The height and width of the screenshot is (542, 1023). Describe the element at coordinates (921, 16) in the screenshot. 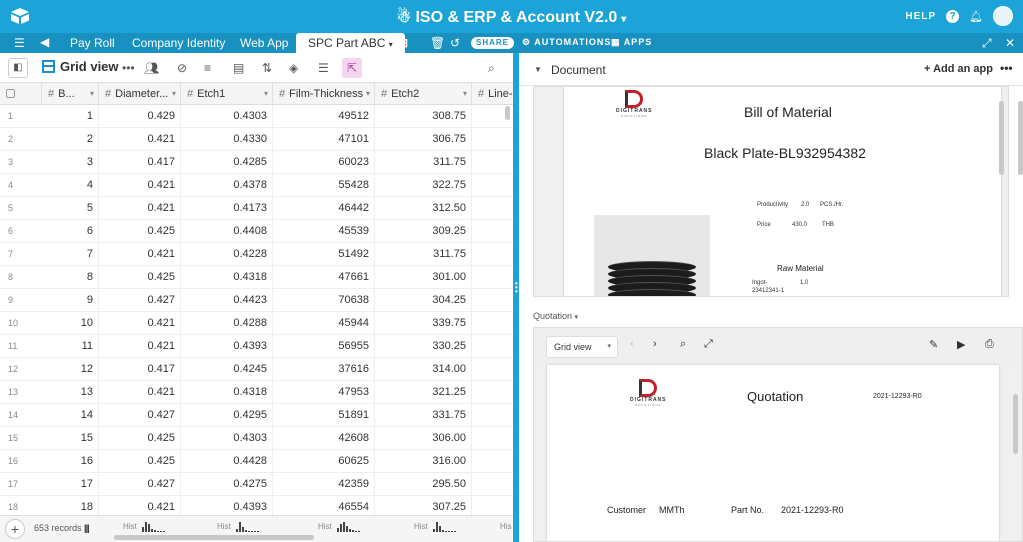

I see `help-link: HELP` at that location.